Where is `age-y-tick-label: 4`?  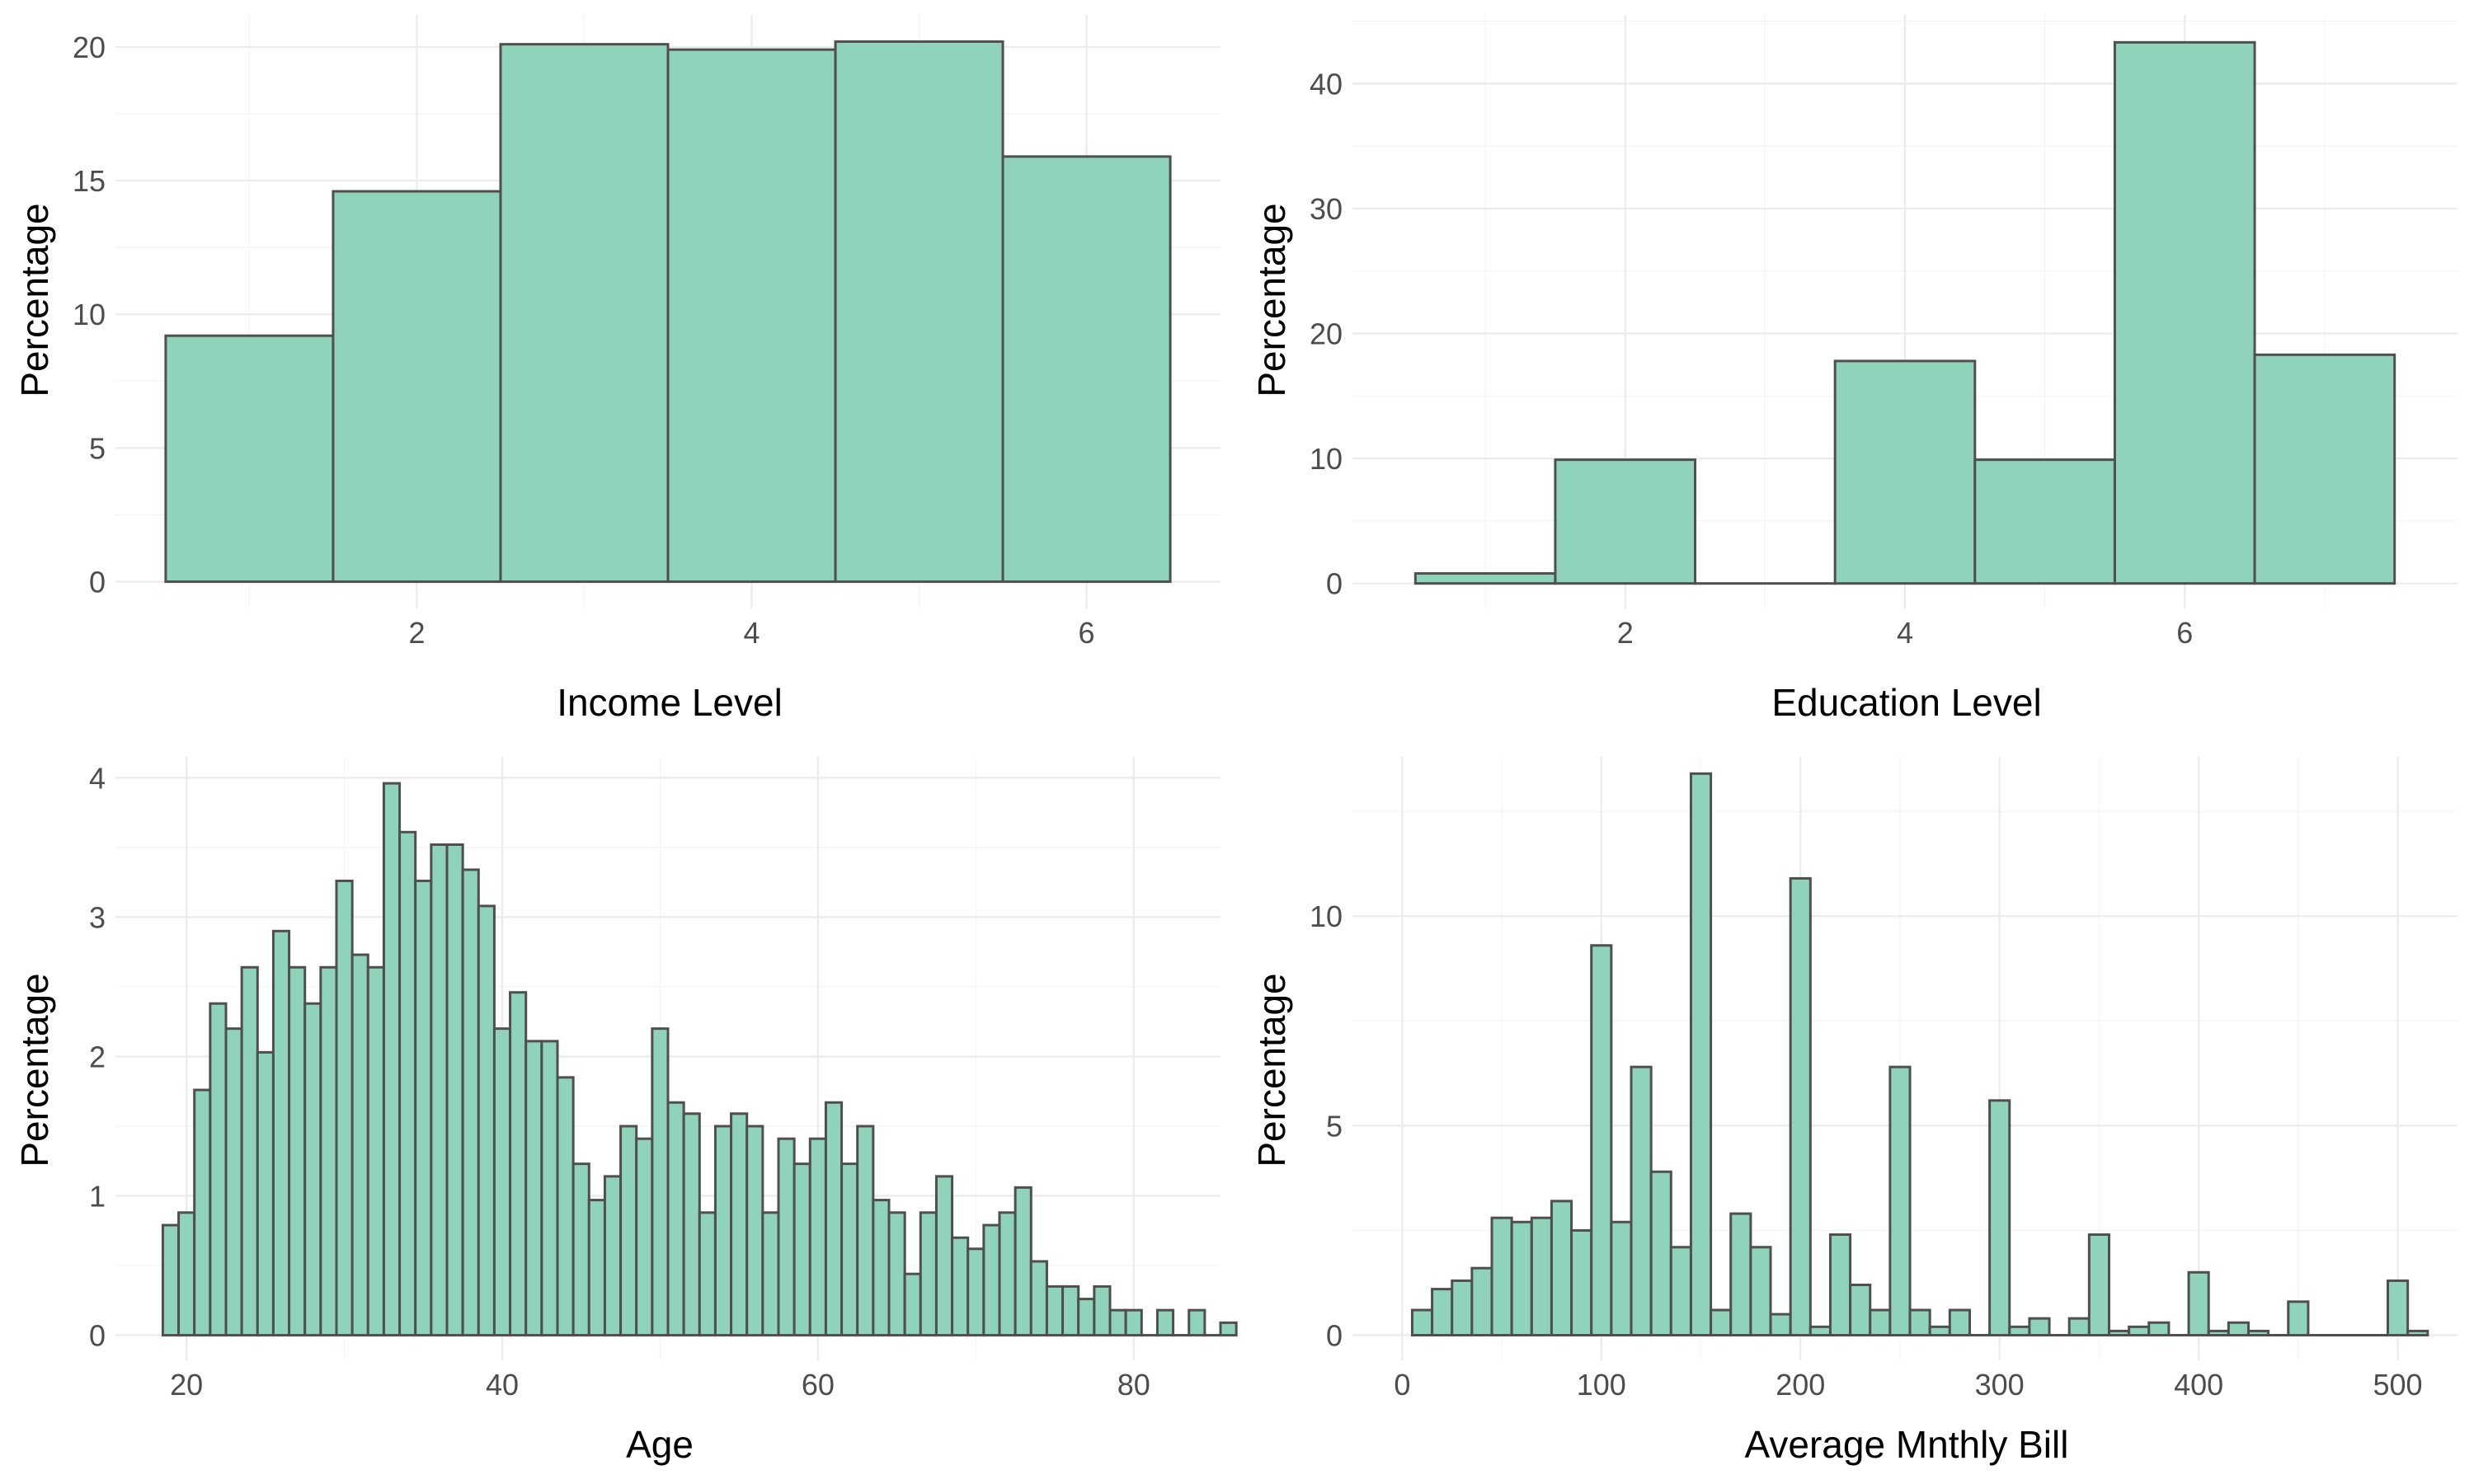 age-y-tick-label: 4 is located at coordinates (97, 778).